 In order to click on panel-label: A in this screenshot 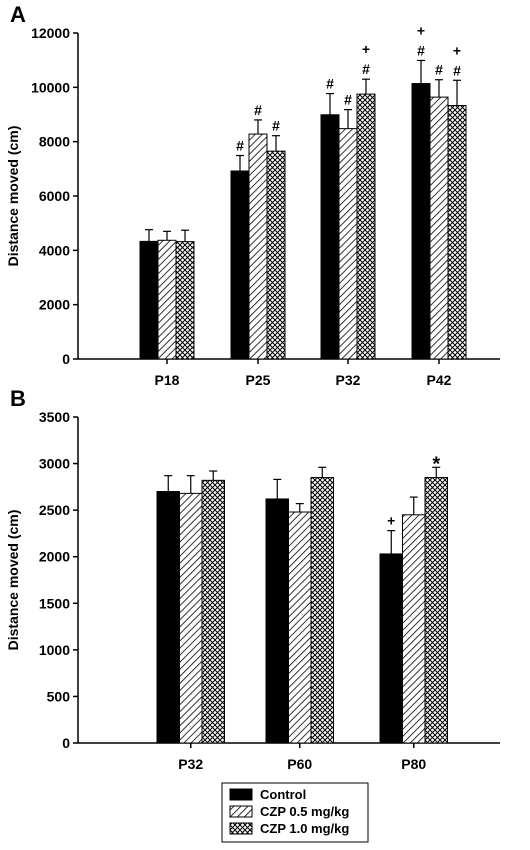, I will do `click(18, 14)`.